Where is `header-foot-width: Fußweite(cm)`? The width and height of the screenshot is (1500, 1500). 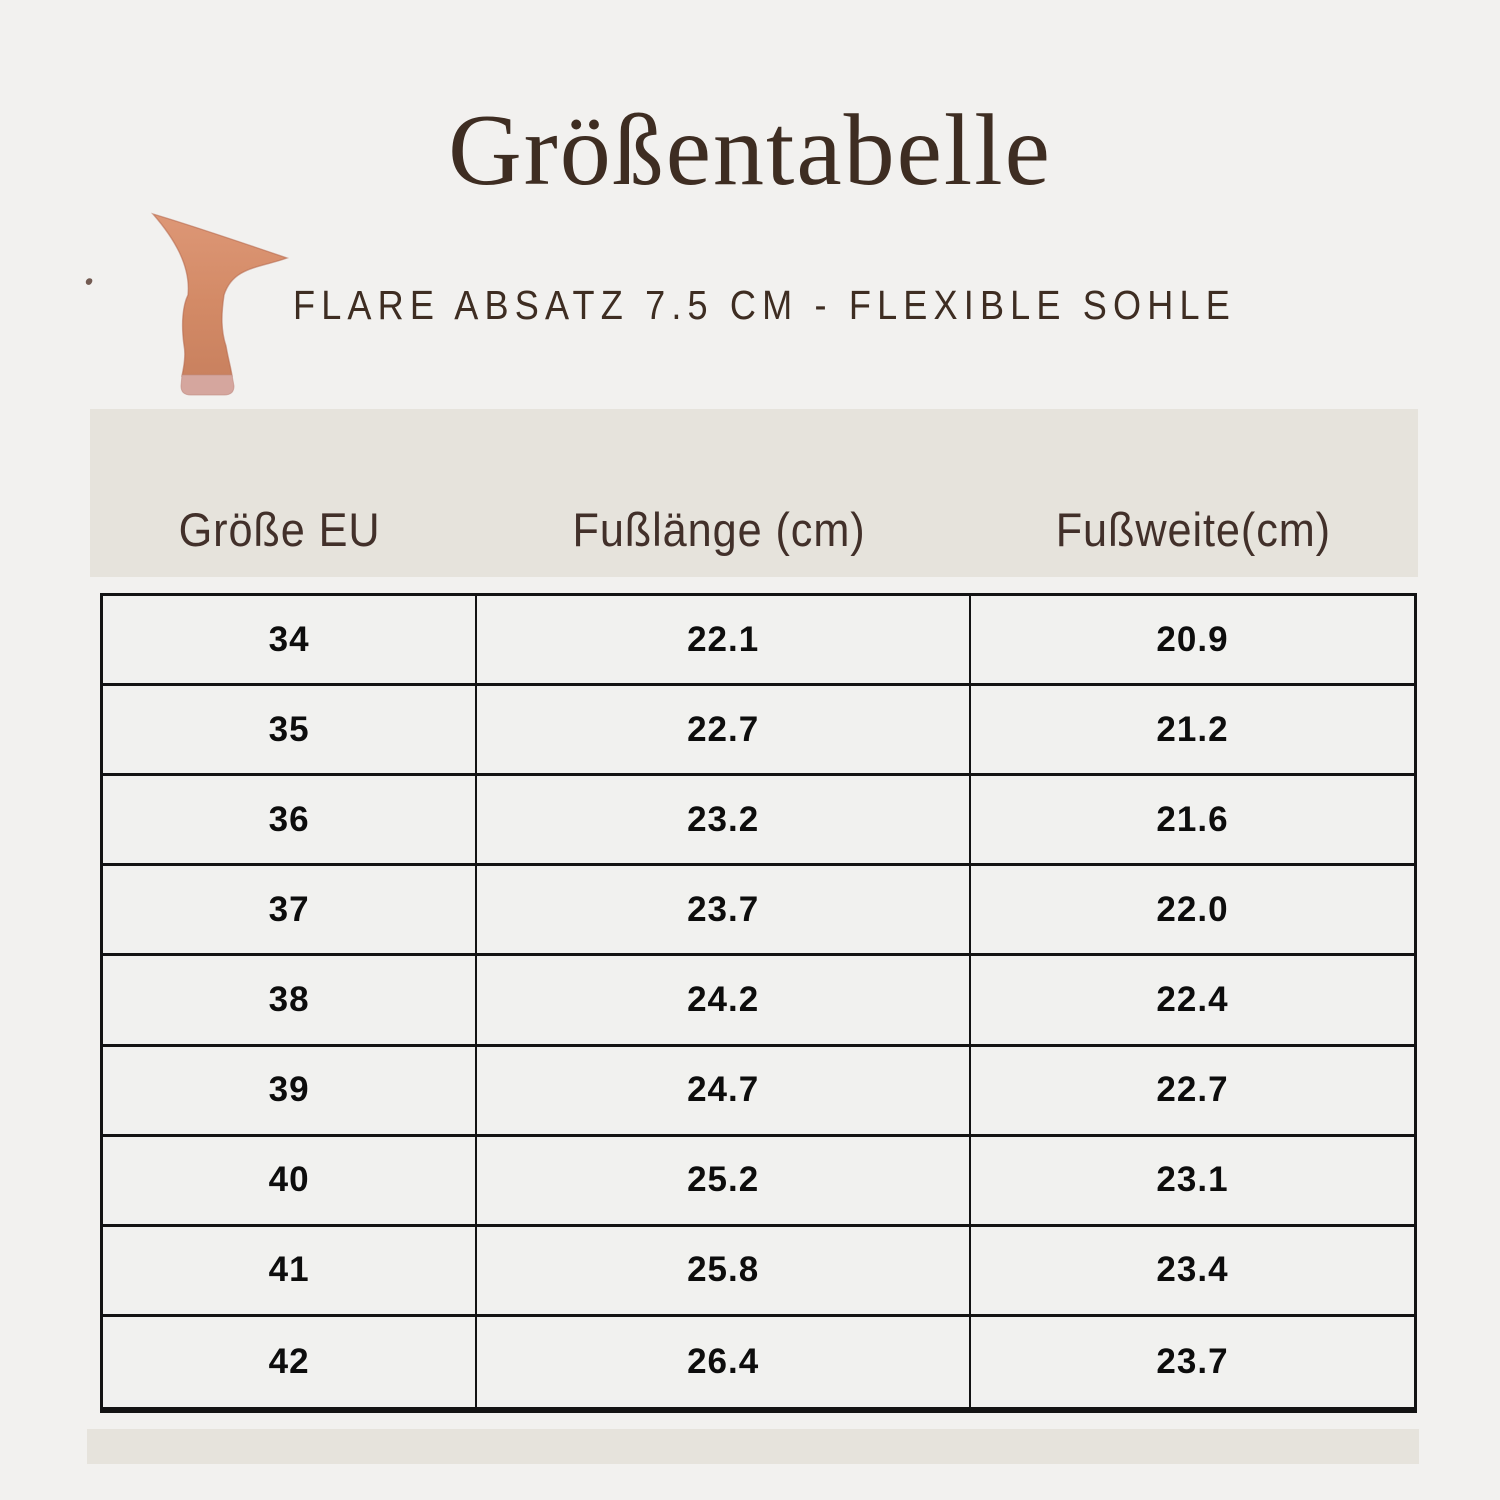 header-foot-width: Fußweite(cm) is located at coordinates (1193, 529).